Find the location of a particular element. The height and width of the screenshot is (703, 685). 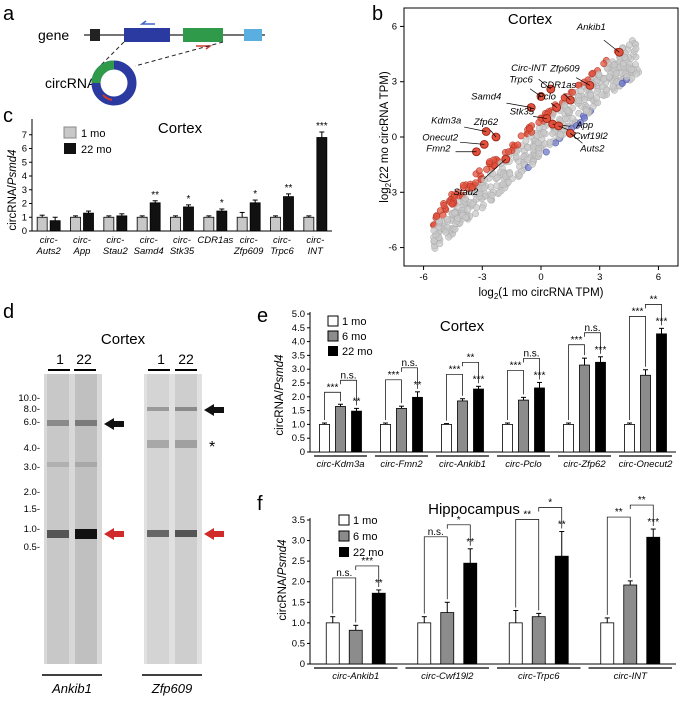

highlight-label: Stau2 is located at coordinates (466, 192).